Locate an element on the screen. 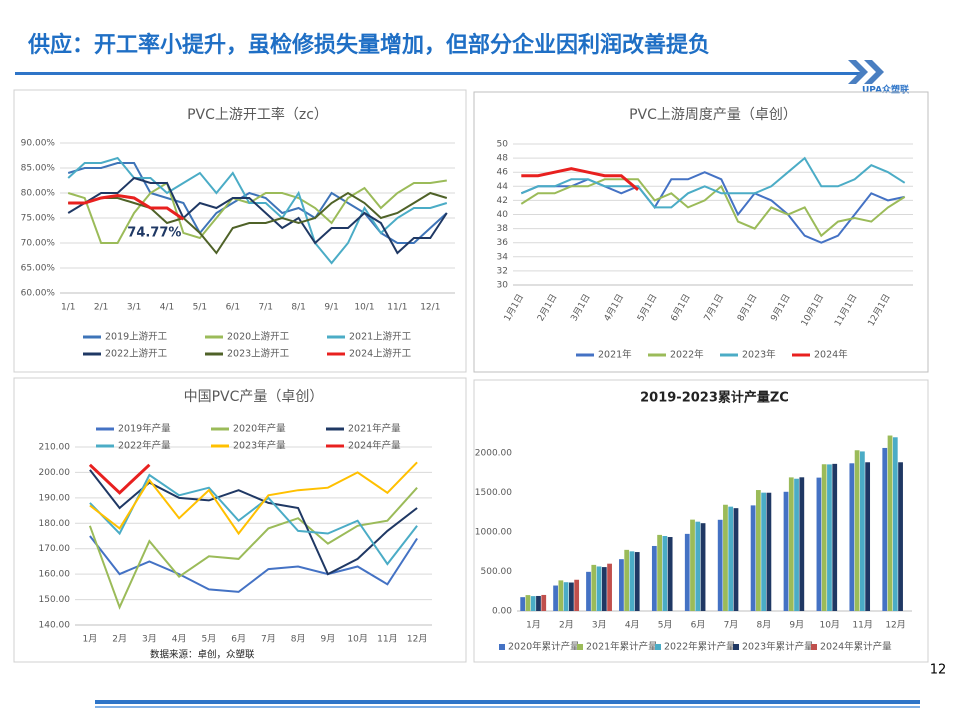 This screenshot has height=720, width=960. x-tick-label: 2月1日 is located at coordinates (547, 307).